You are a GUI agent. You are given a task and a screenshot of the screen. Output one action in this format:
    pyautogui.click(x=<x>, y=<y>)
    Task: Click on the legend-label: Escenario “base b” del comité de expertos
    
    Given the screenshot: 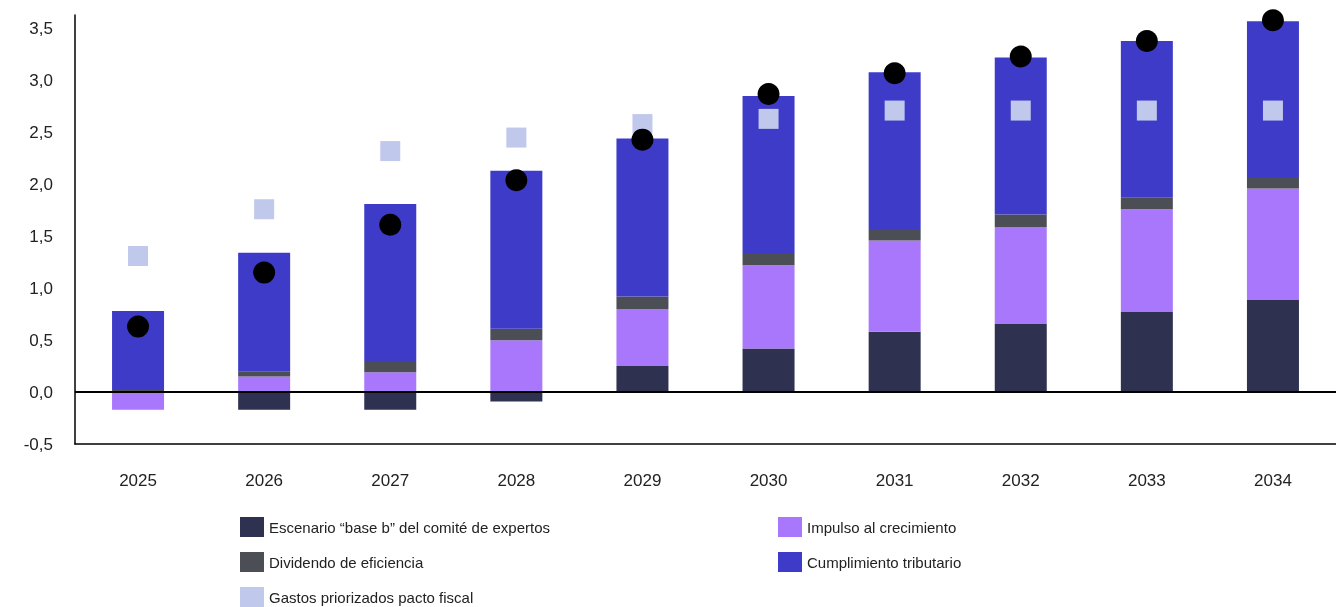 What is the action you would take?
    pyautogui.click(x=409, y=527)
    